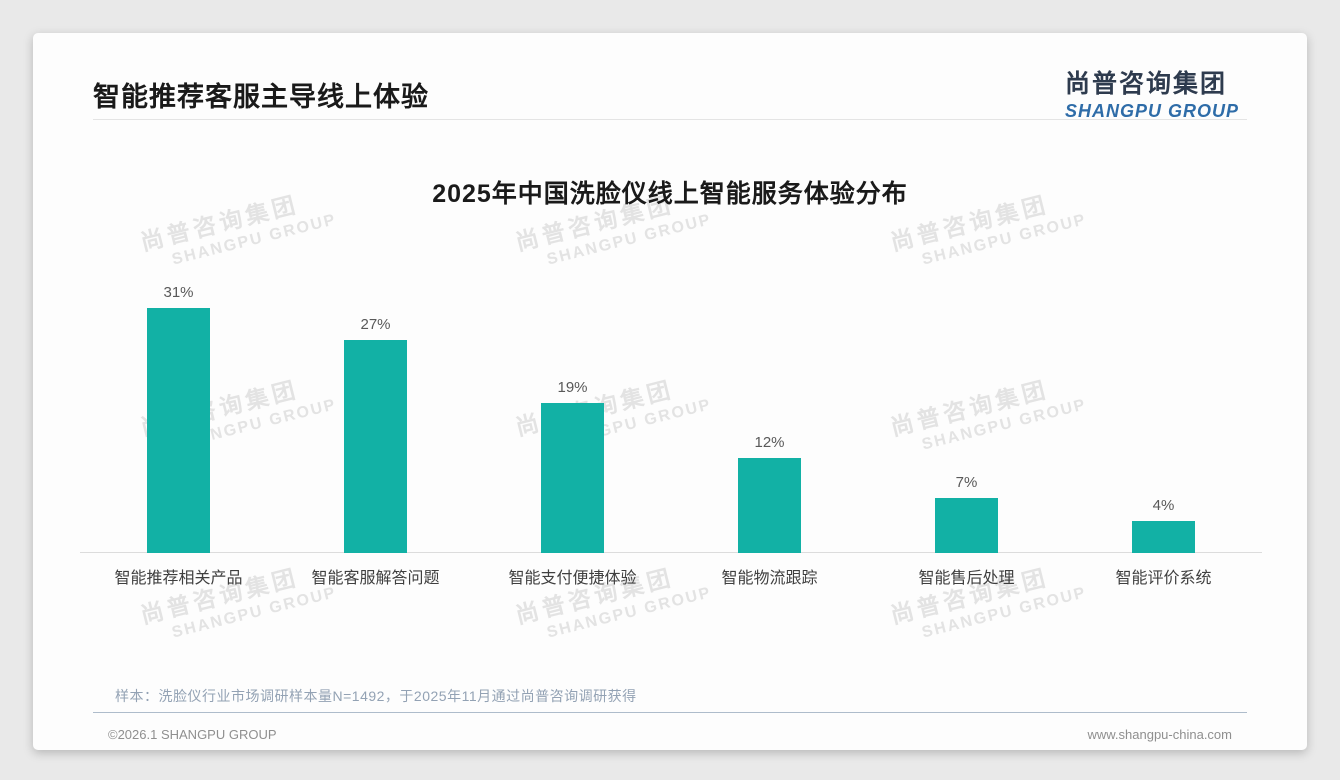  Describe the element at coordinates (670, 712) in the screenshot. I see `footer-divider` at that location.